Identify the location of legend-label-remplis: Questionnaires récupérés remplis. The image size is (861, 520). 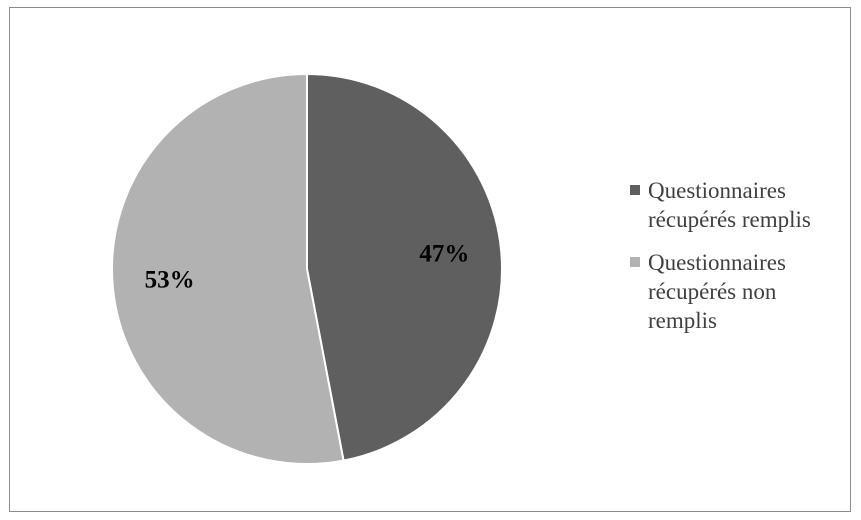
(729, 205).